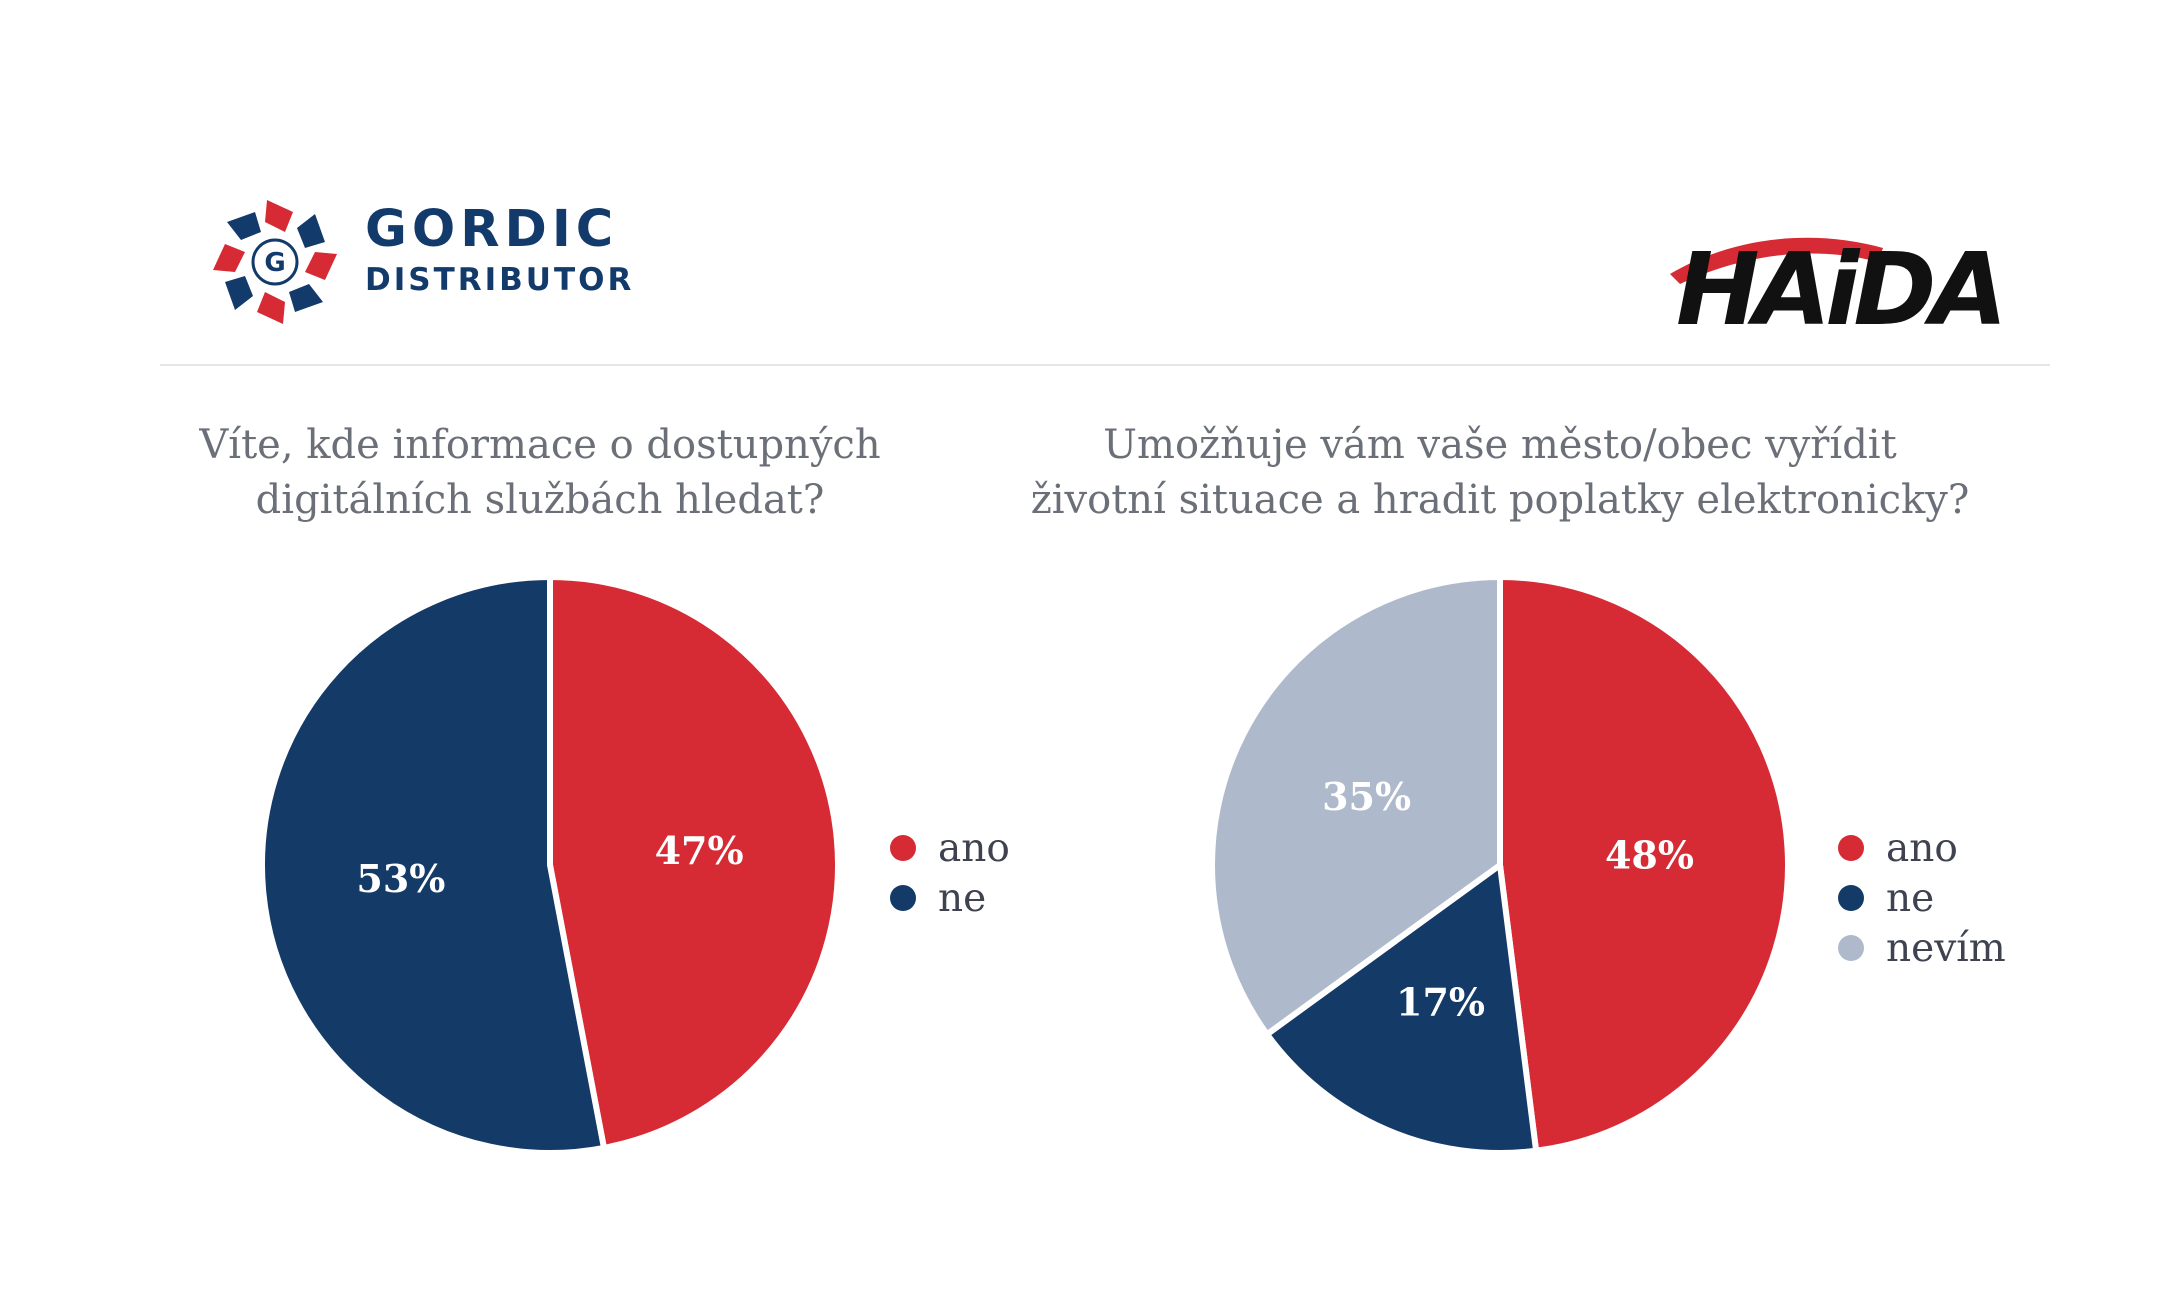  I want to click on chart1-title-line1: Víte, kde informace o dostupných, so click(540, 445).